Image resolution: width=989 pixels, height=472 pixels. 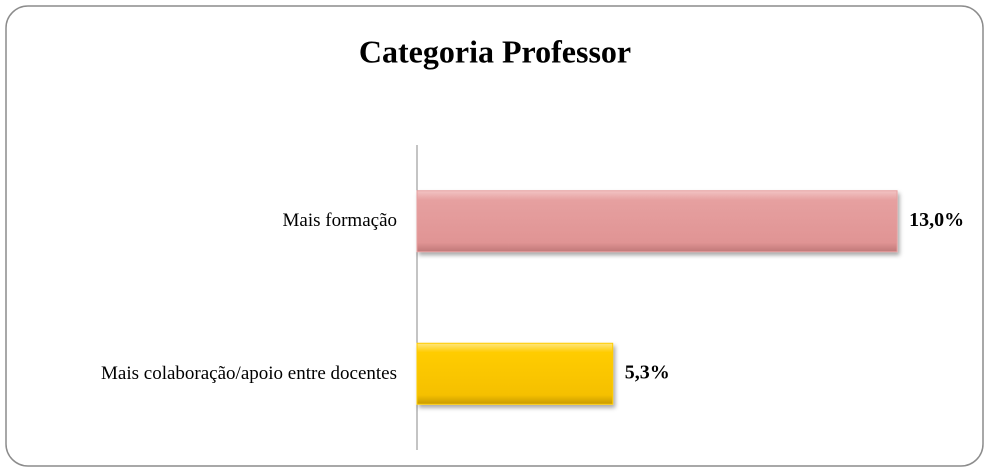 I want to click on category-label: Mais formação, so click(x=339, y=221).